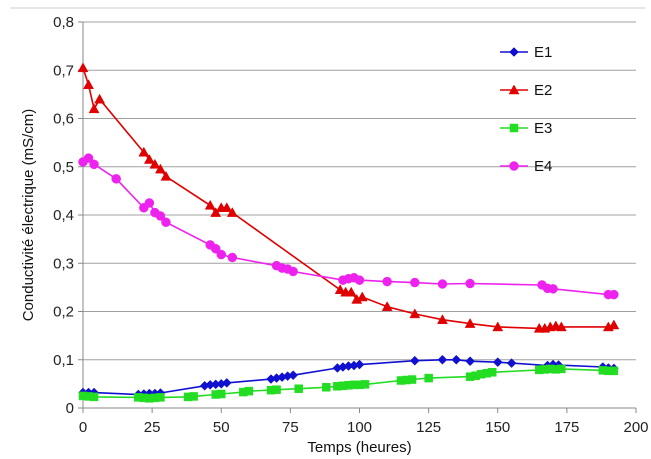 The width and height of the screenshot is (651, 459). What do you see at coordinates (83, 427) in the screenshot?
I see `x-tick-label: 0` at bounding box center [83, 427].